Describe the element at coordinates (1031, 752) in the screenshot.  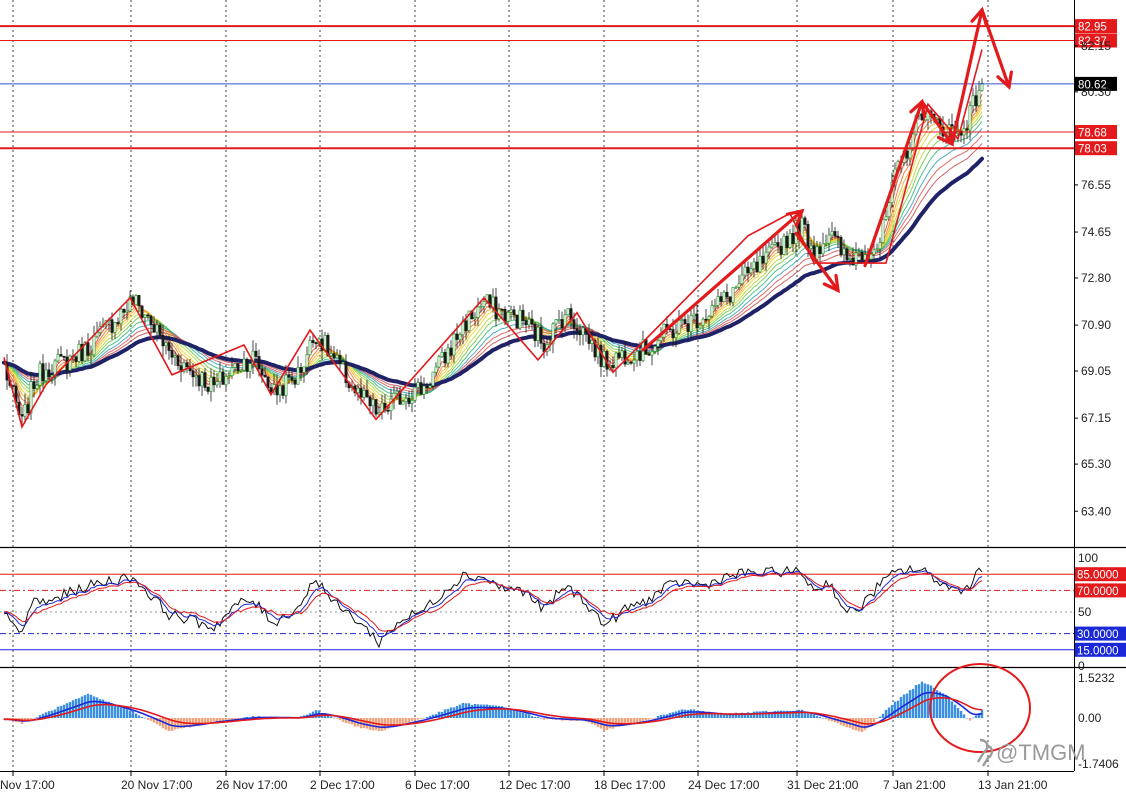
I see `watermark: @TMGM` at that location.